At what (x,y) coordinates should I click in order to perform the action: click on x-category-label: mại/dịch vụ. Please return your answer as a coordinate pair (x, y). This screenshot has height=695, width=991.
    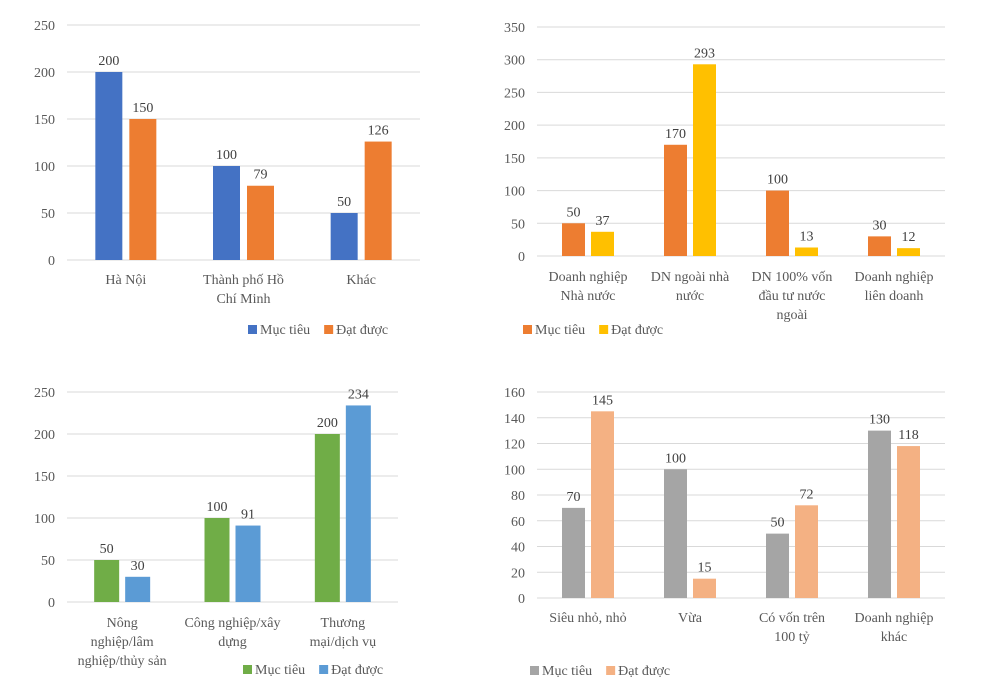
    Looking at the image, I should click on (343, 642).